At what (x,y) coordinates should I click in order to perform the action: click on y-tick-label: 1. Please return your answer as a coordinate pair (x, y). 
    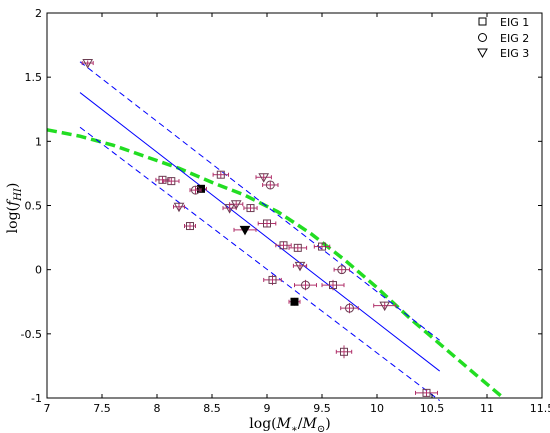
    Looking at the image, I should click on (38, 141).